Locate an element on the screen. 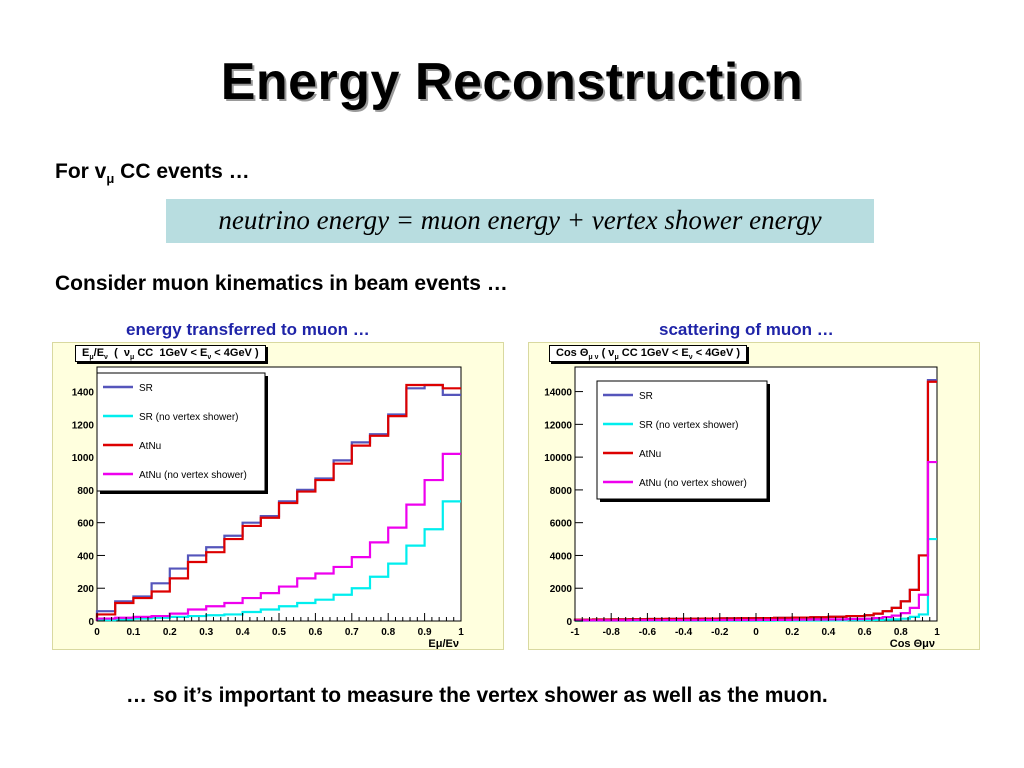  intro-subscript: μ is located at coordinates (110, 179).